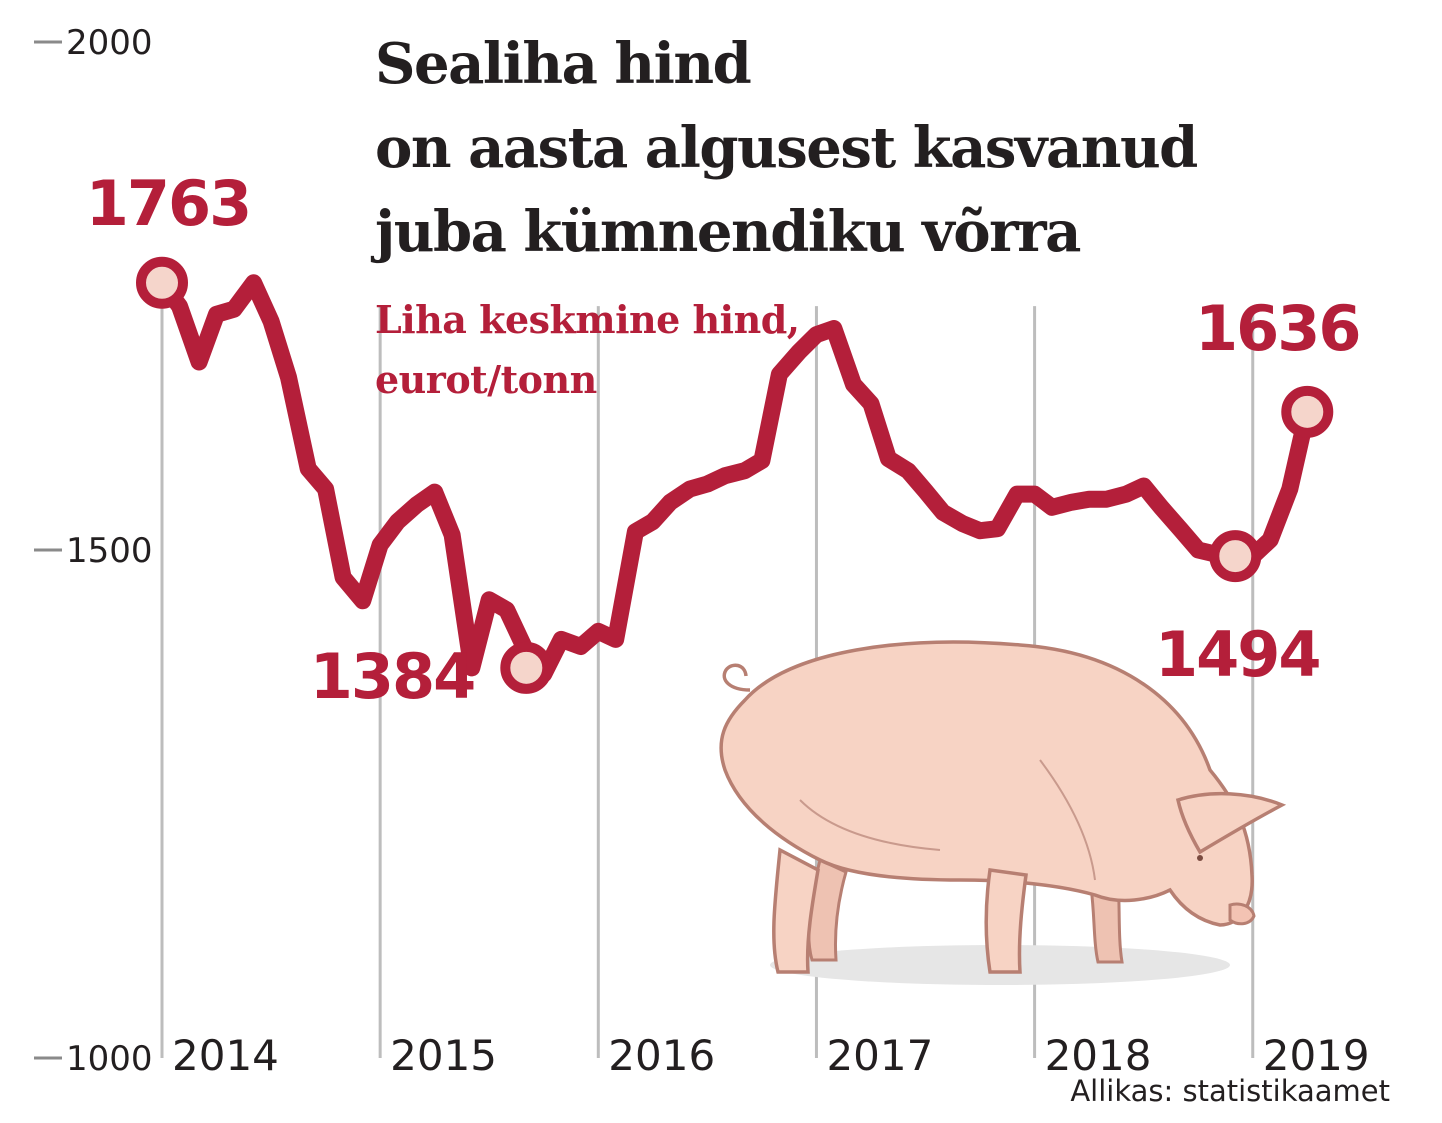 The height and width of the screenshot is (1123, 1442). What do you see at coordinates (1237, 654) in the screenshot?
I see `data-label-1494: 1494` at bounding box center [1237, 654].